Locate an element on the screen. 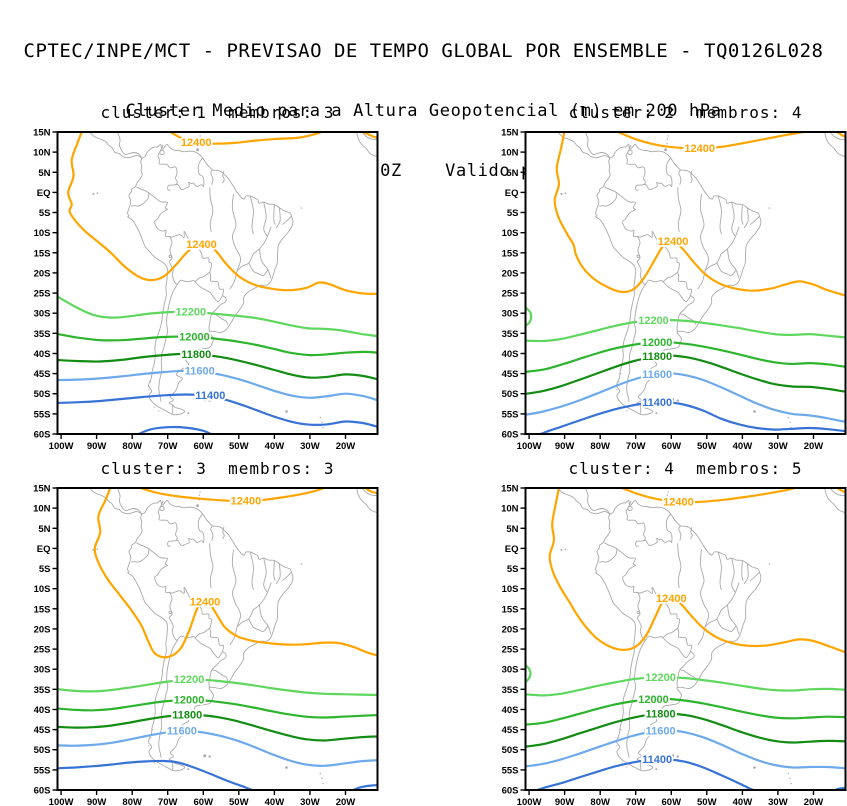 This screenshot has width=847, height=806. lat-label: 45S is located at coordinates (42, 730).